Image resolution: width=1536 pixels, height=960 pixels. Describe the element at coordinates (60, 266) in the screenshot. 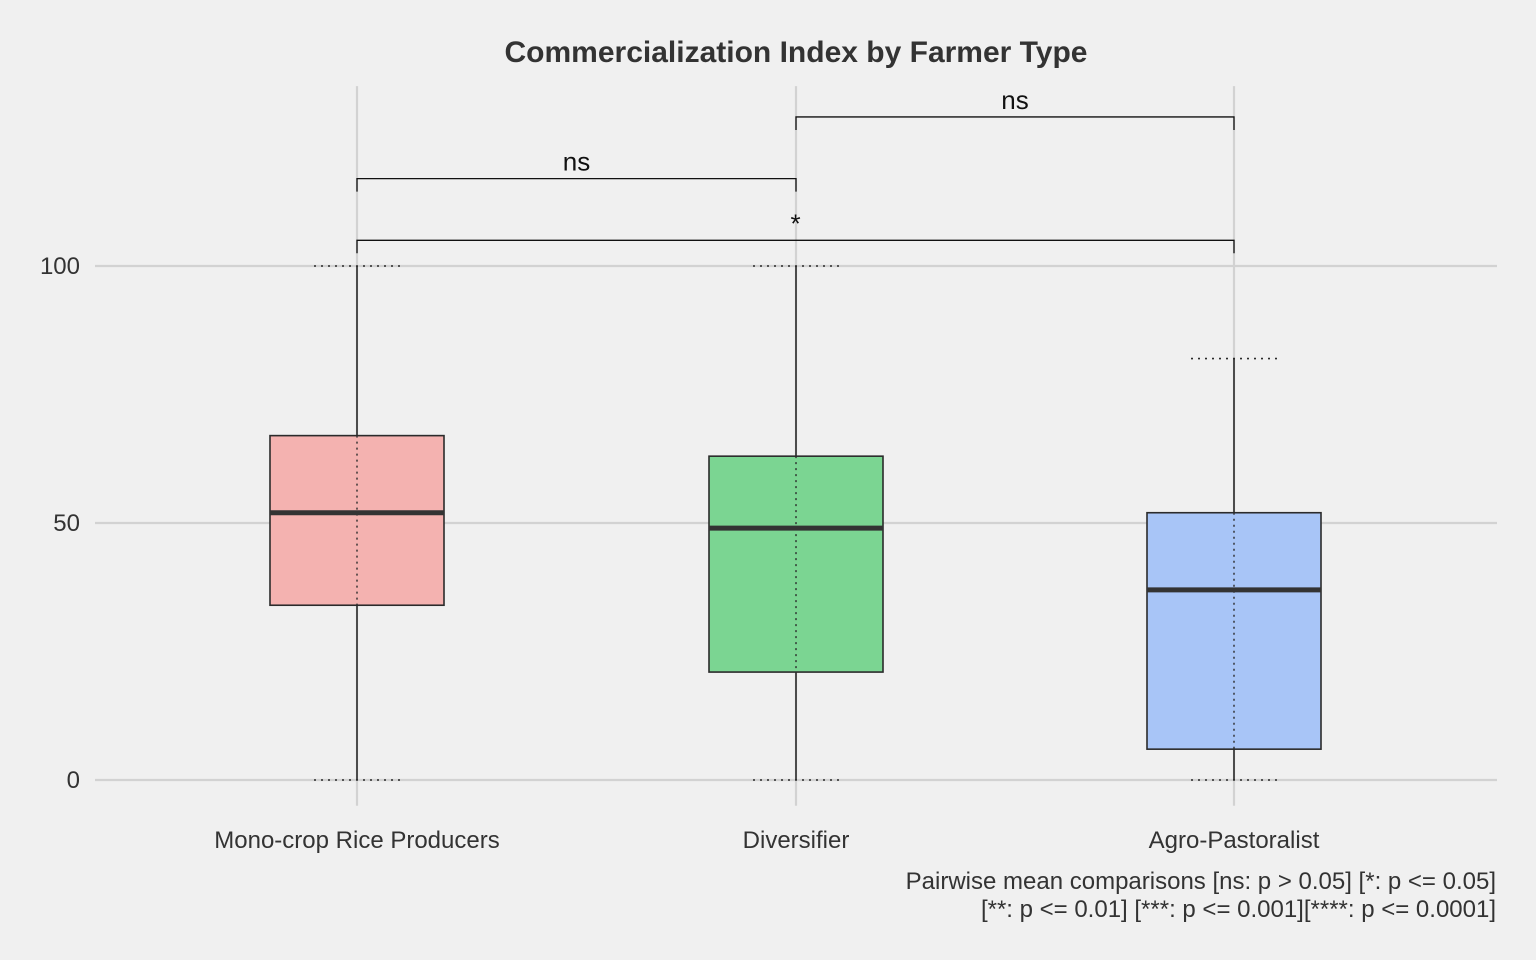

I see `y-tick-label-100: 100` at that location.